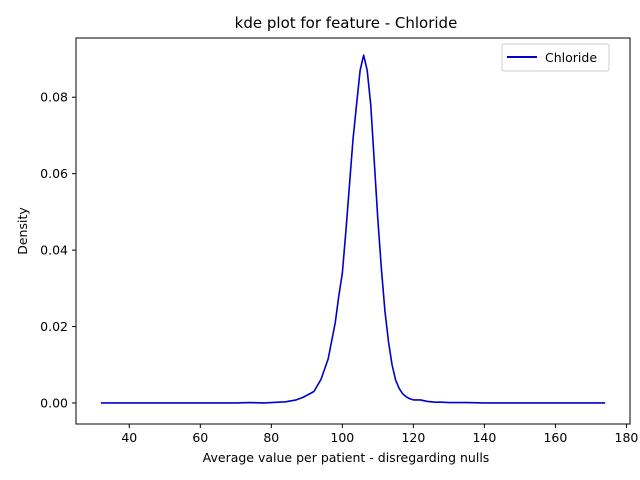  Describe the element at coordinates (555, 437) in the screenshot. I see `x-tick-label: 160` at that location.